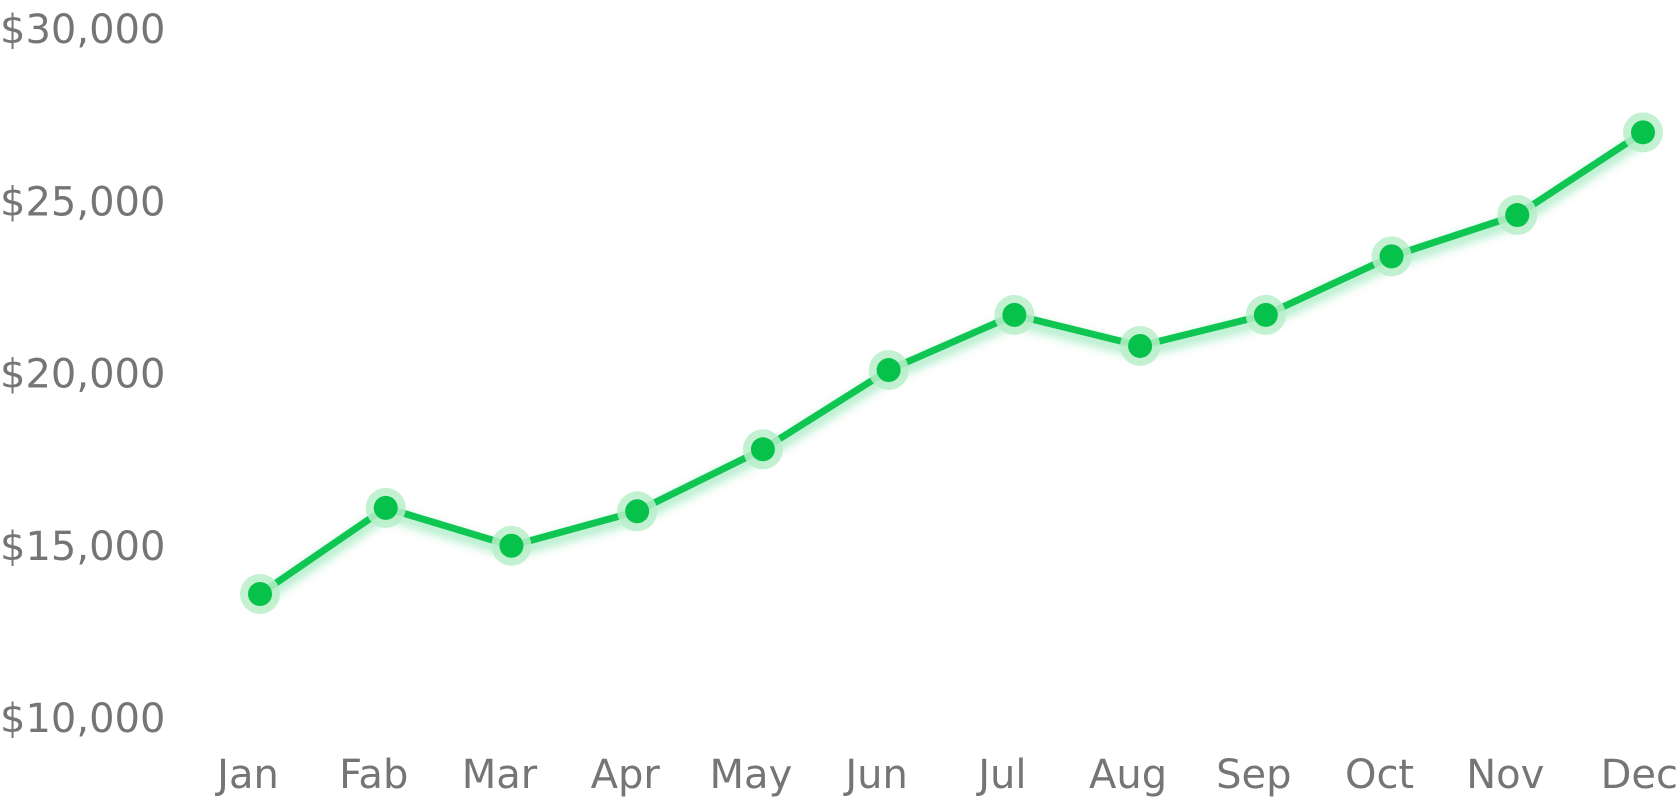  What do you see at coordinates (626, 775) in the screenshot?
I see `x-tick-label: Apr` at bounding box center [626, 775].